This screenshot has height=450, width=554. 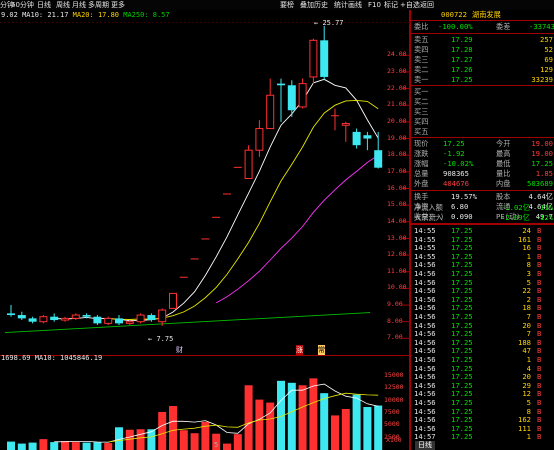 I want to click on event-mark-cai: 财, so click(x=179, y=350).